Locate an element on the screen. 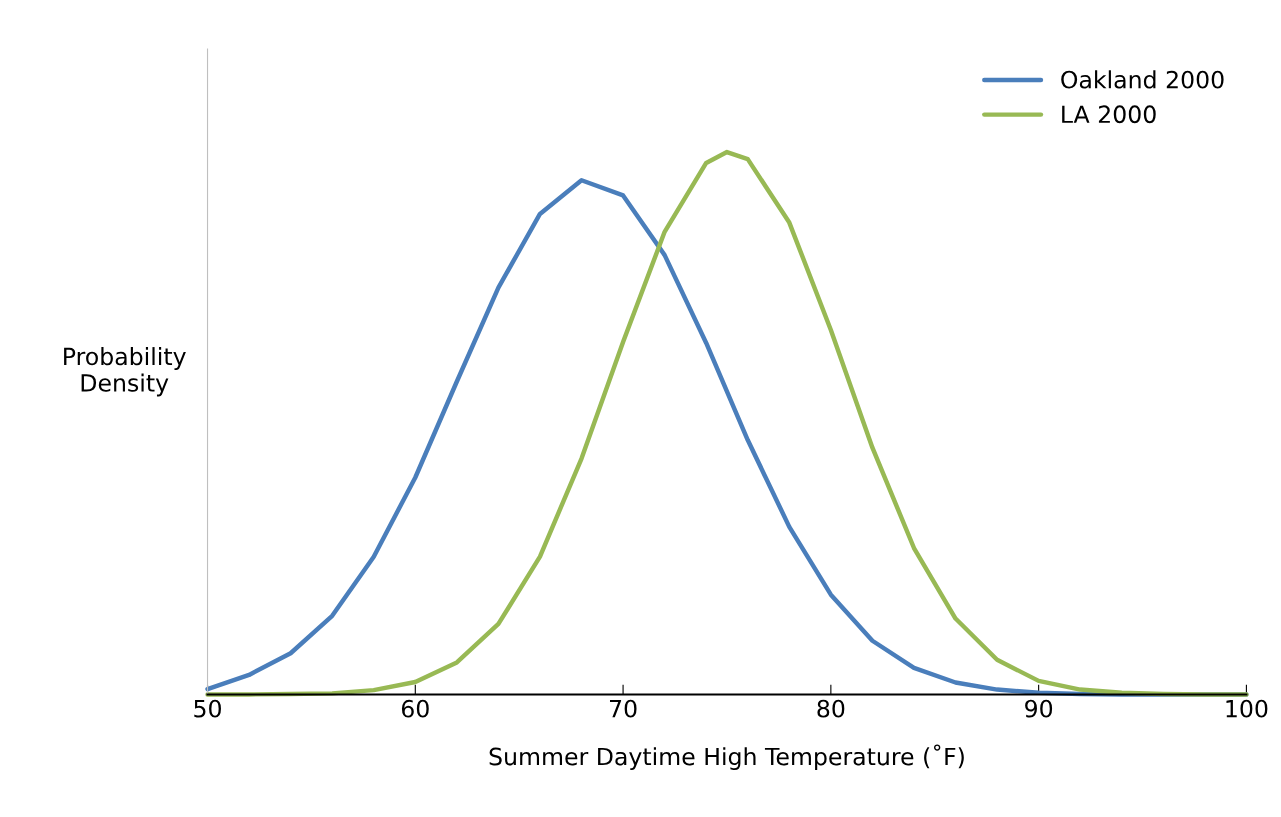 This screenshot has width=1281, height=817. y-axis-title: Probability Density is located at coordinates (125, 372).